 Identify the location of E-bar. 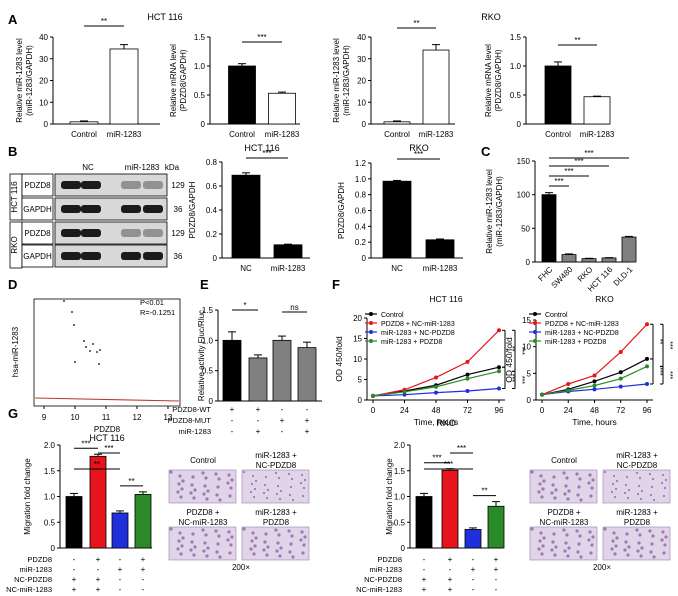
(232, 370).